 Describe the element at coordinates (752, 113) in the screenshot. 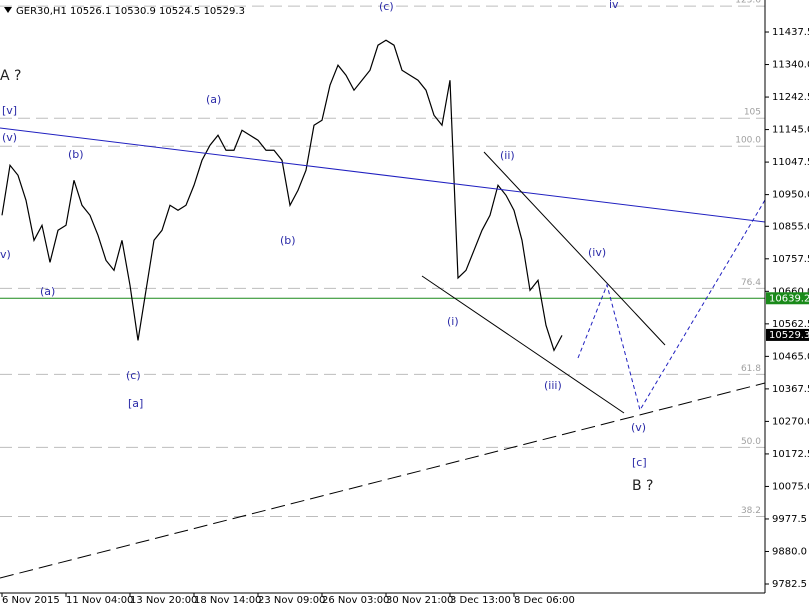

I see `level-label: 105` at that location.